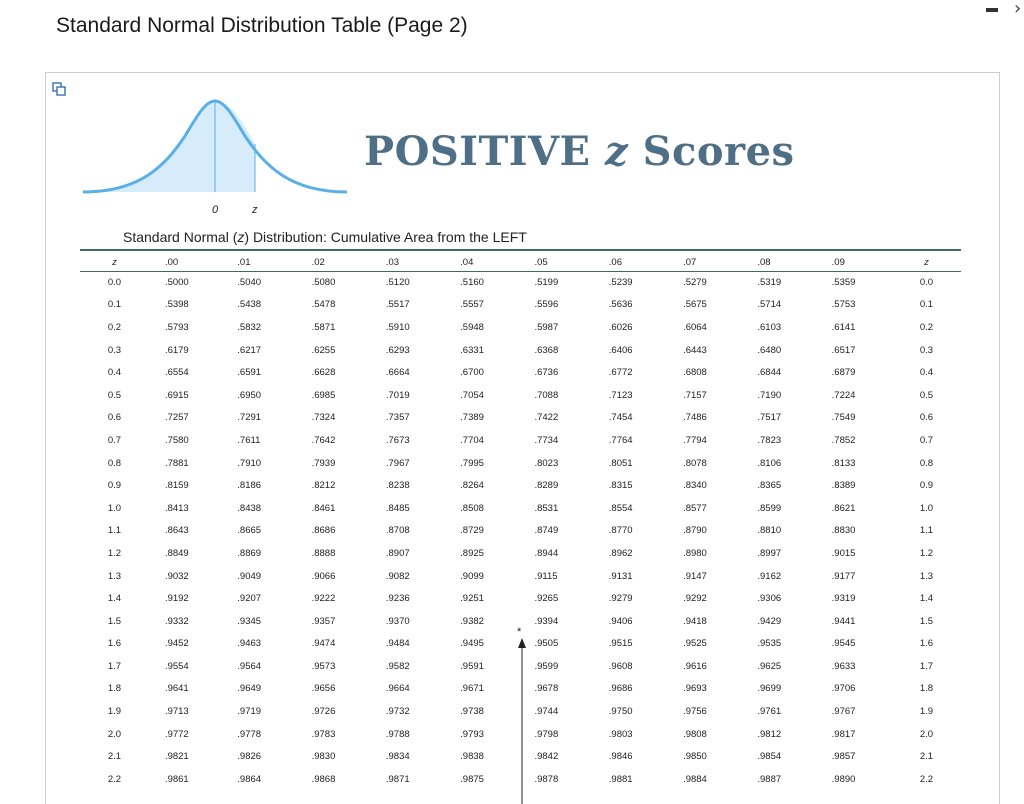 This screenshot has width=1024, height=804. What do you see at coordinates (323, 576) in the screenshot?
I see `table-cell: .9066` at bounding box center [323, 576].